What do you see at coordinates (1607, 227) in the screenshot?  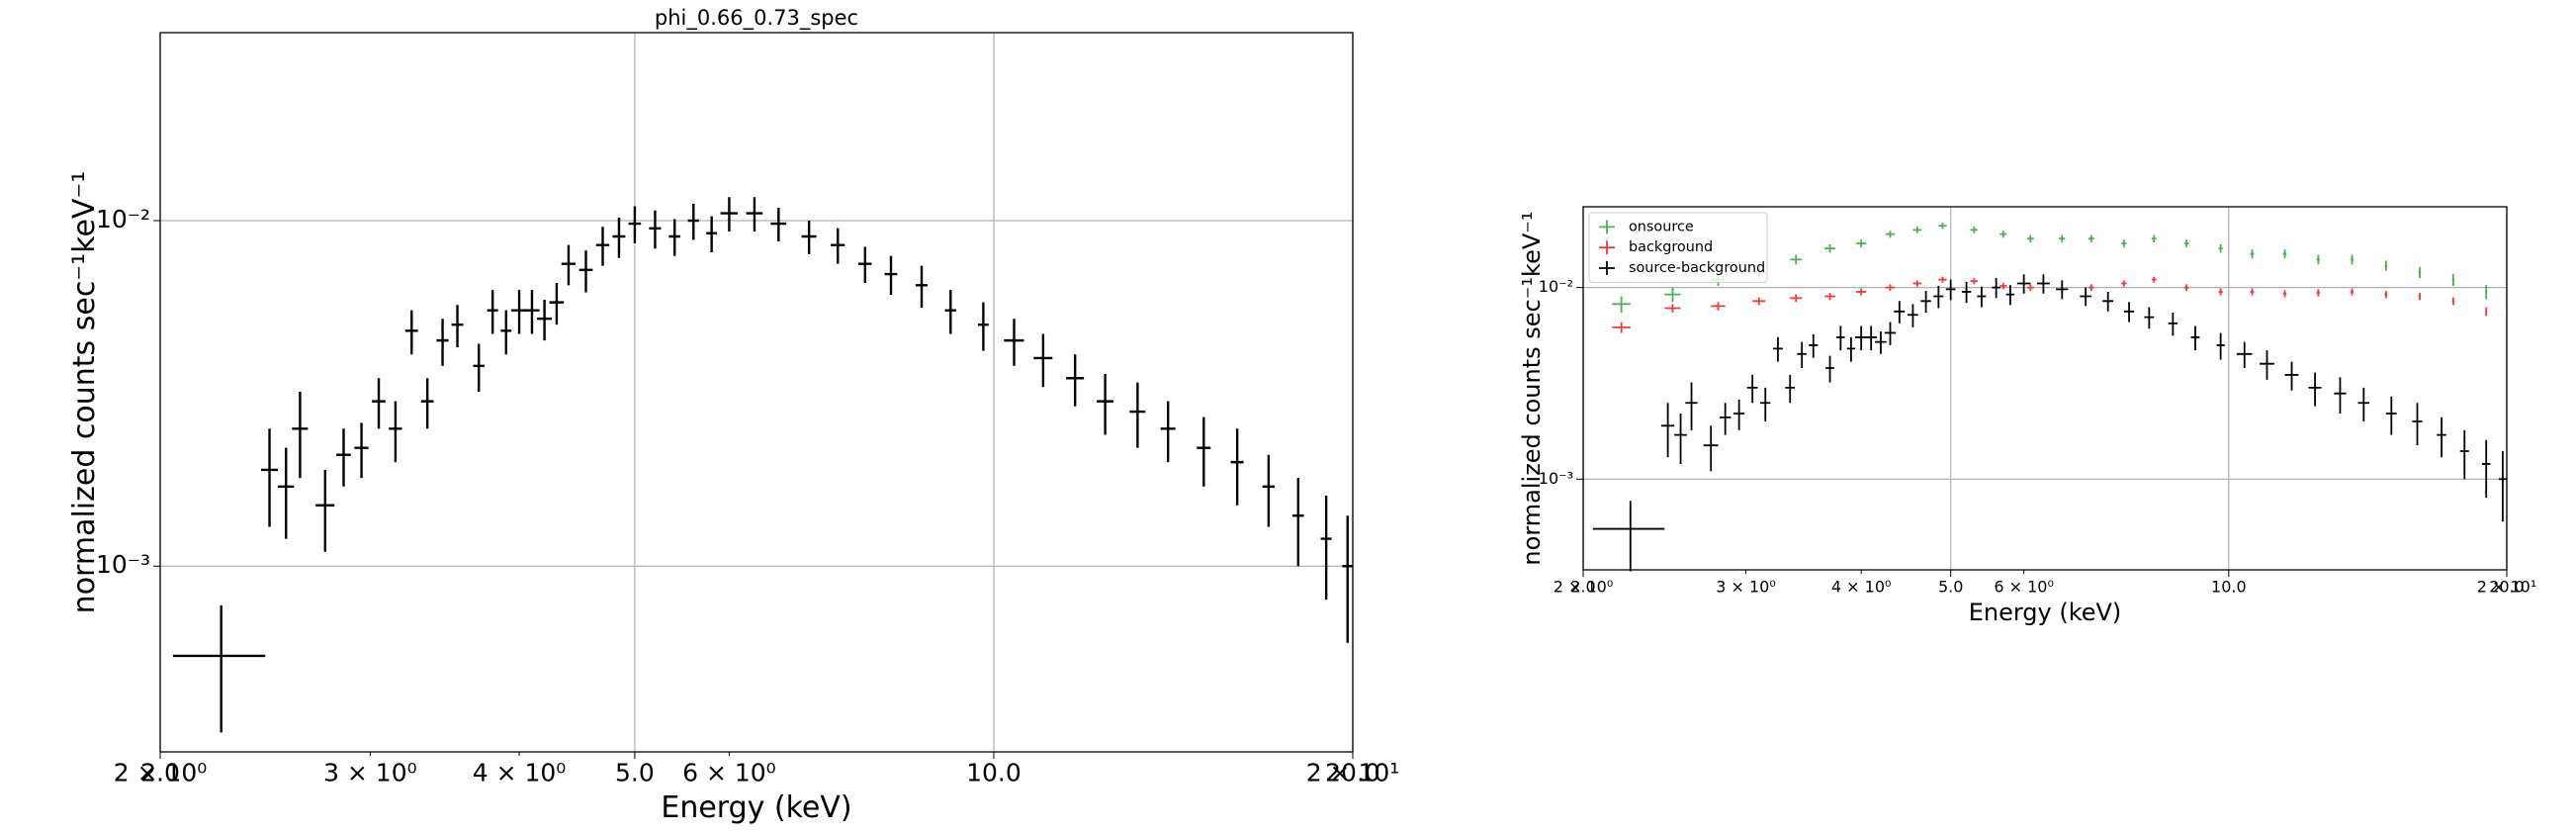 I see `legend-symbol` at bounding box center [1607, 227].